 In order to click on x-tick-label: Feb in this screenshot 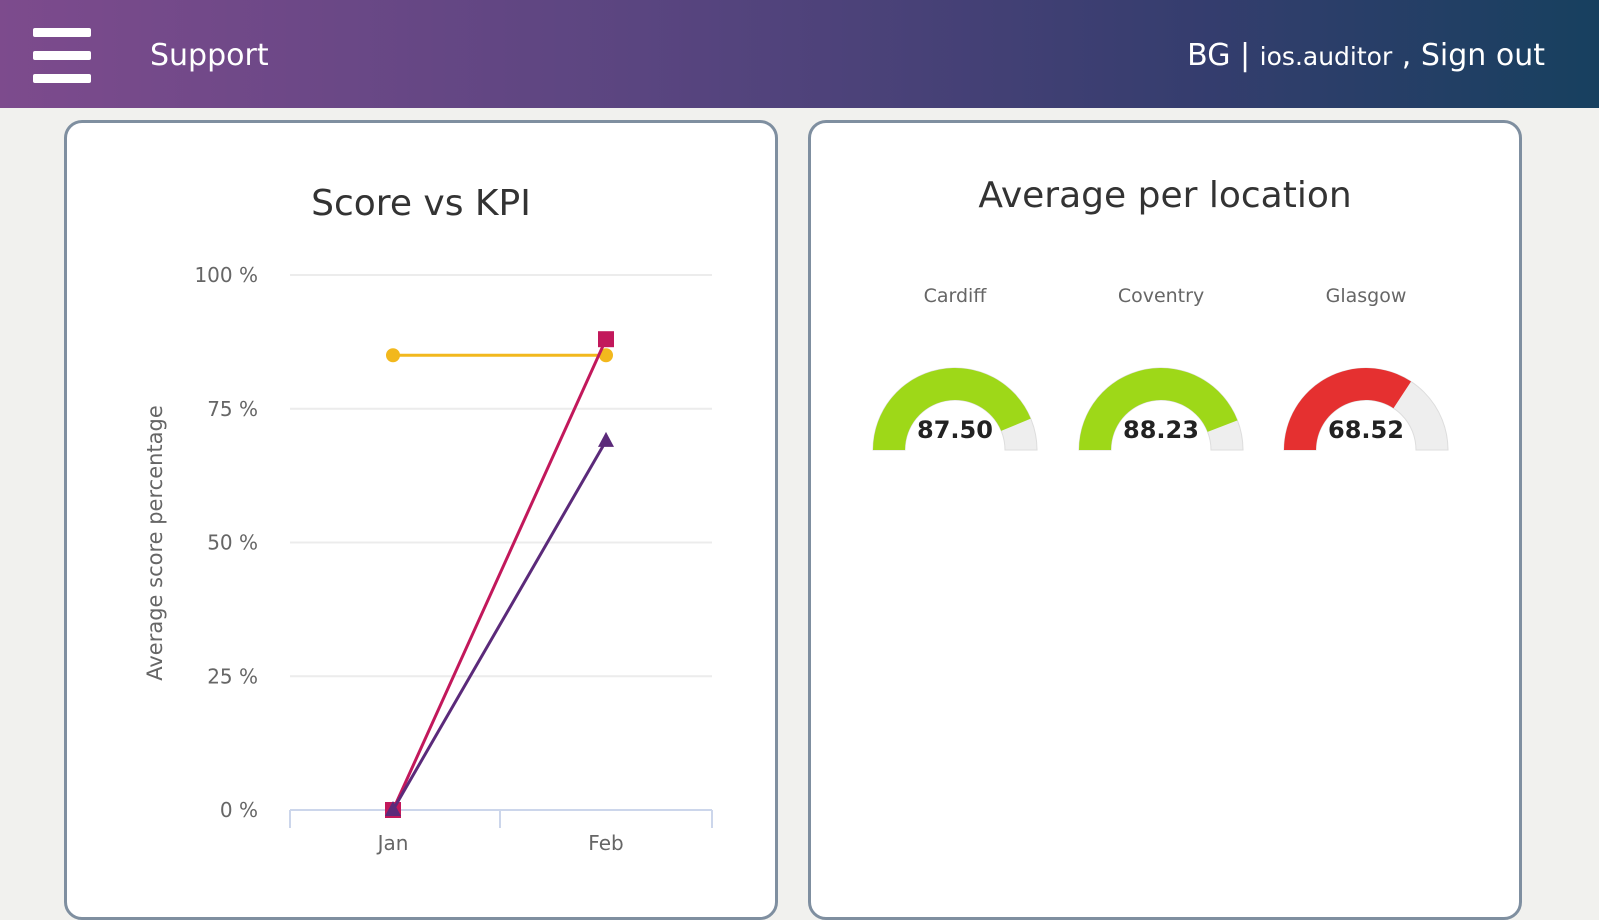, I will do `click(605, 843)`.